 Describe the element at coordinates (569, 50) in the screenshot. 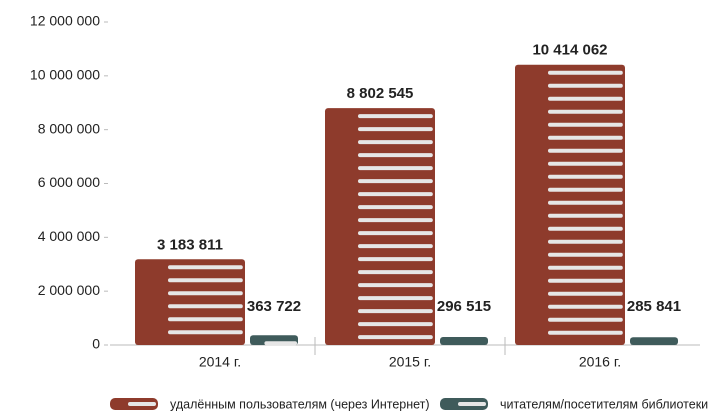

I see `value-label: 10 414 062` at that location.